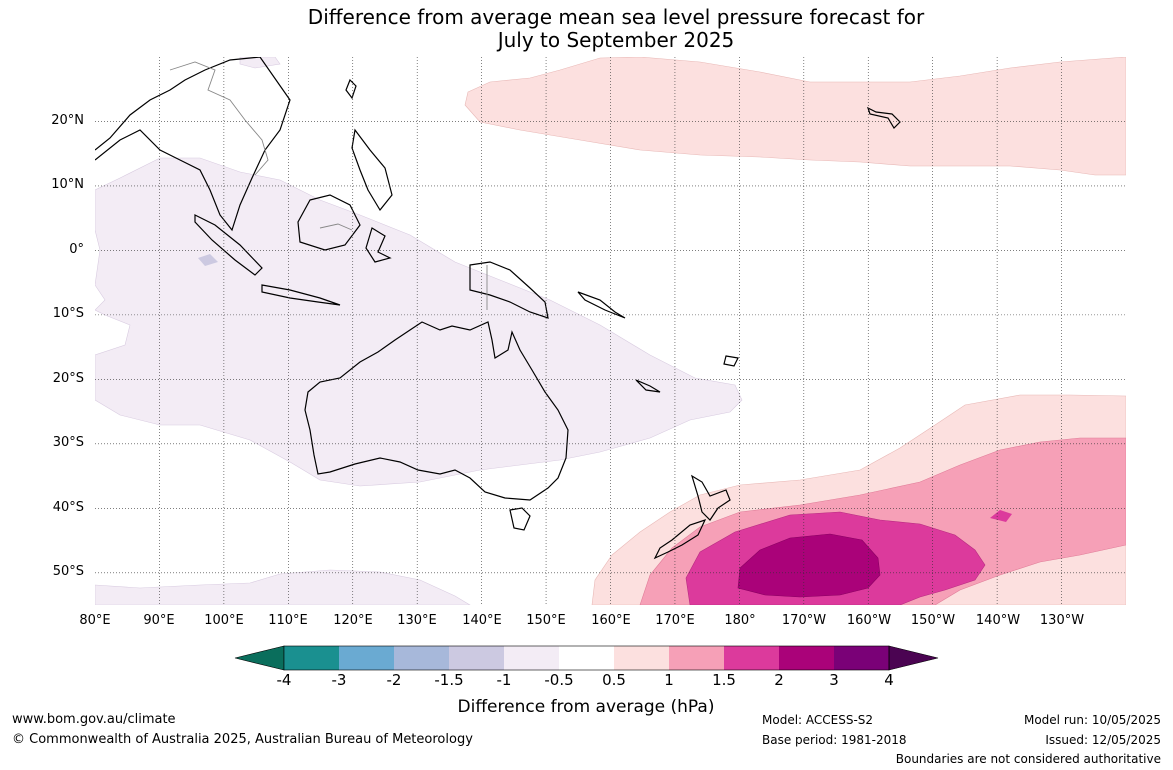  What do you see at coordinates (1001, 516) in the screenshot?
I see `contour-plus-1.5-patch` at bounding box center [1001, 516].